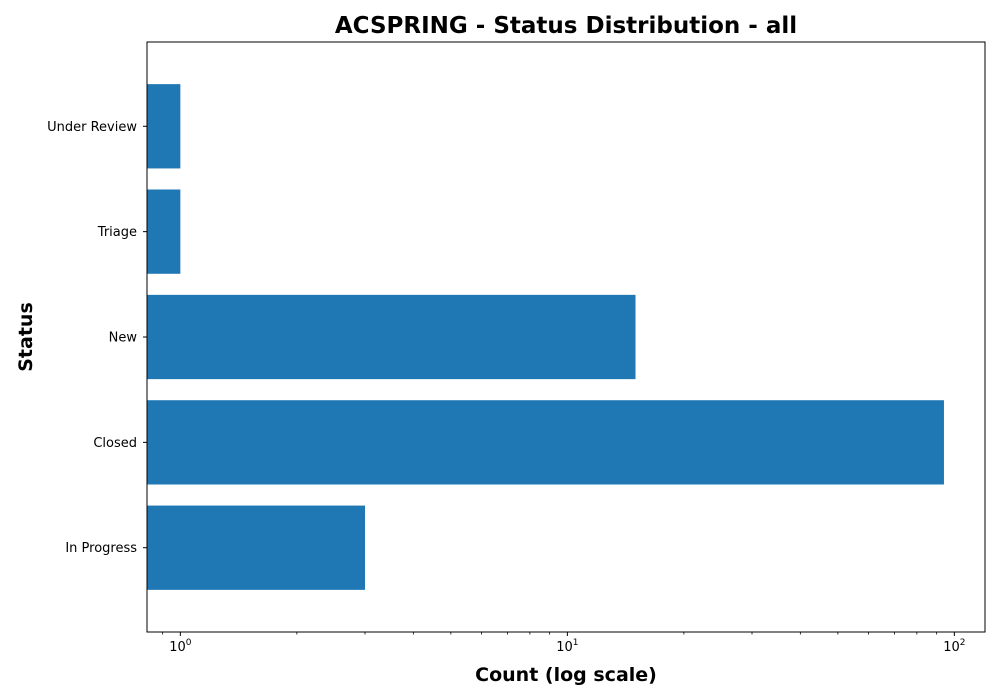 This screenshot has width=1000, height=700. Describe the element at coordinates (567, 646) in the screenshot. I see `x-tick-label: 10¹` at that location.